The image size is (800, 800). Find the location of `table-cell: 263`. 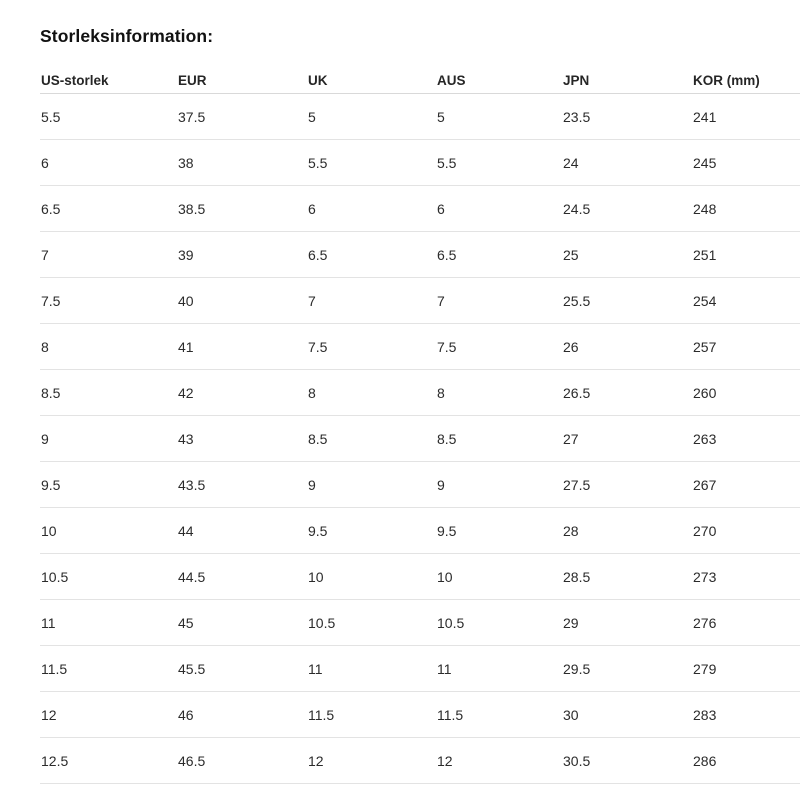

table-cell: 263 is located at coordinates (746, 438).